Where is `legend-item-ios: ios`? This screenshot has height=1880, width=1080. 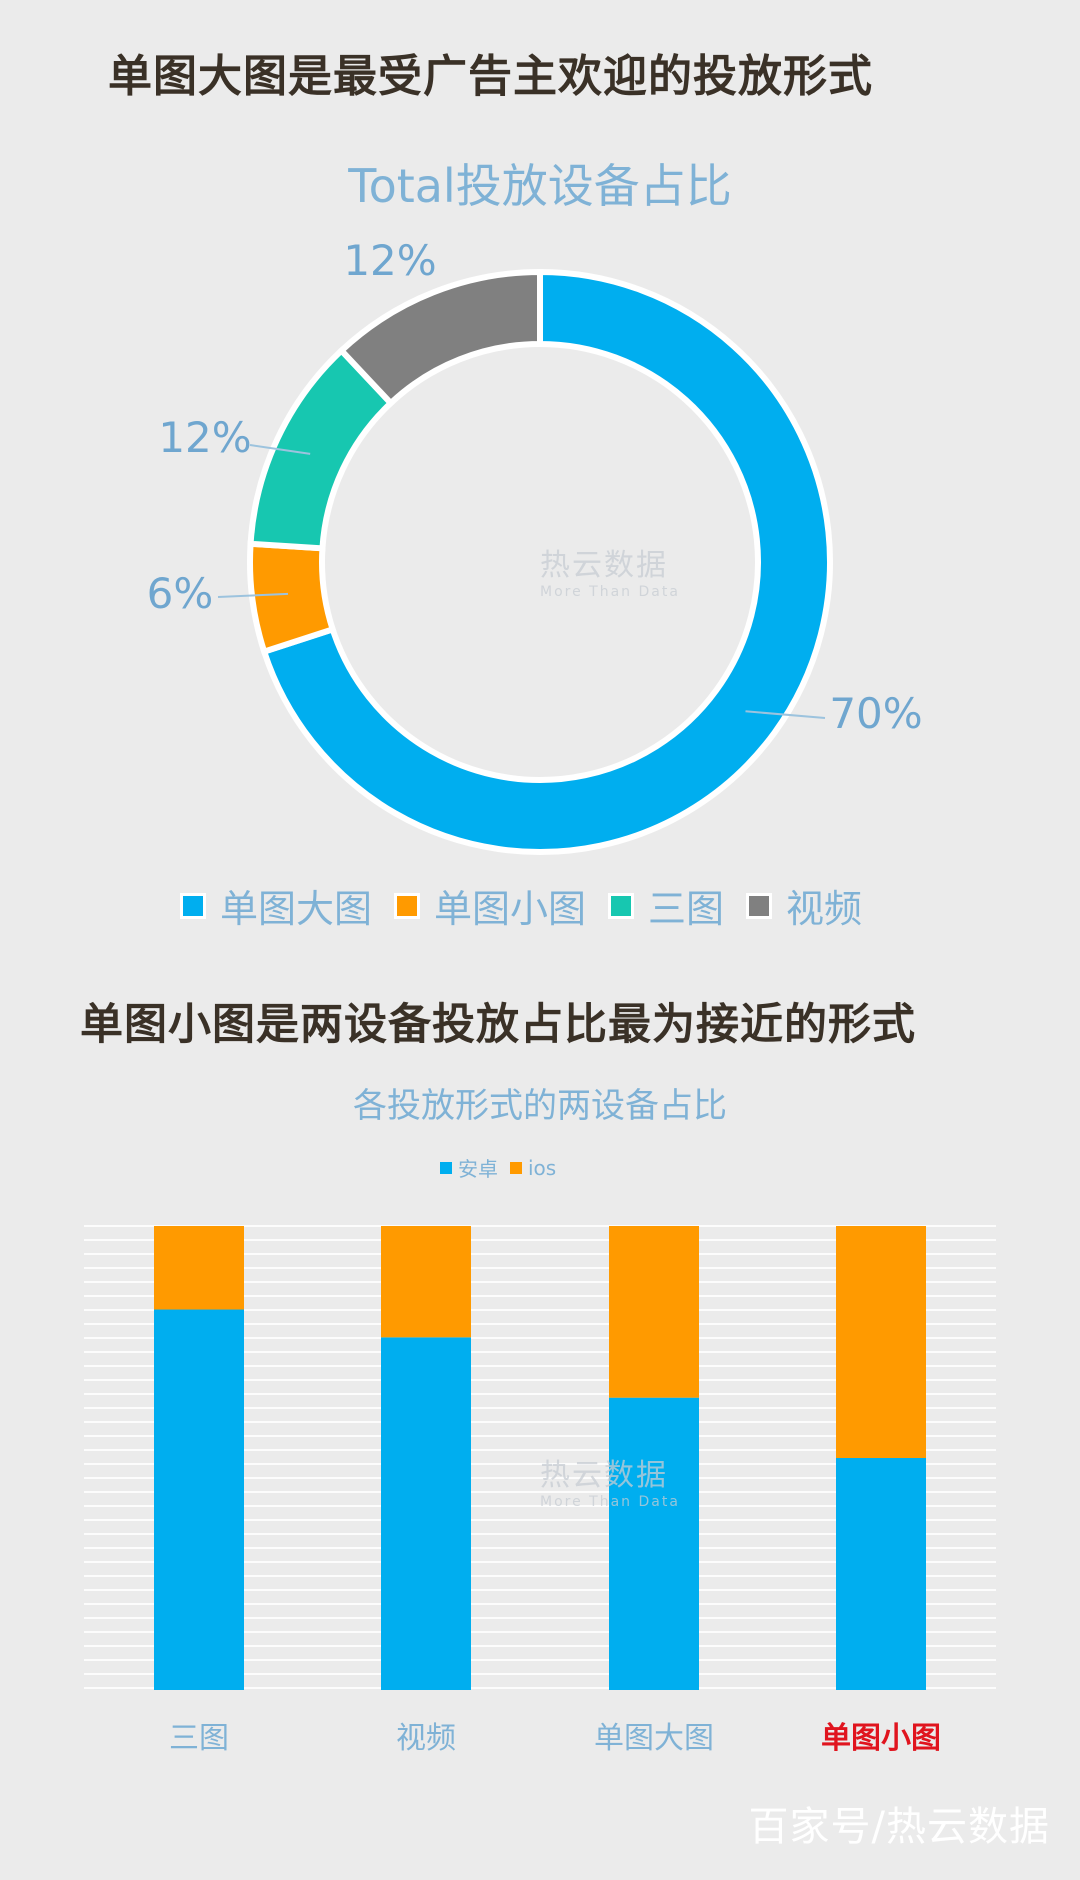 legend-item-ios: ios is located at coordinates (533, 1168).